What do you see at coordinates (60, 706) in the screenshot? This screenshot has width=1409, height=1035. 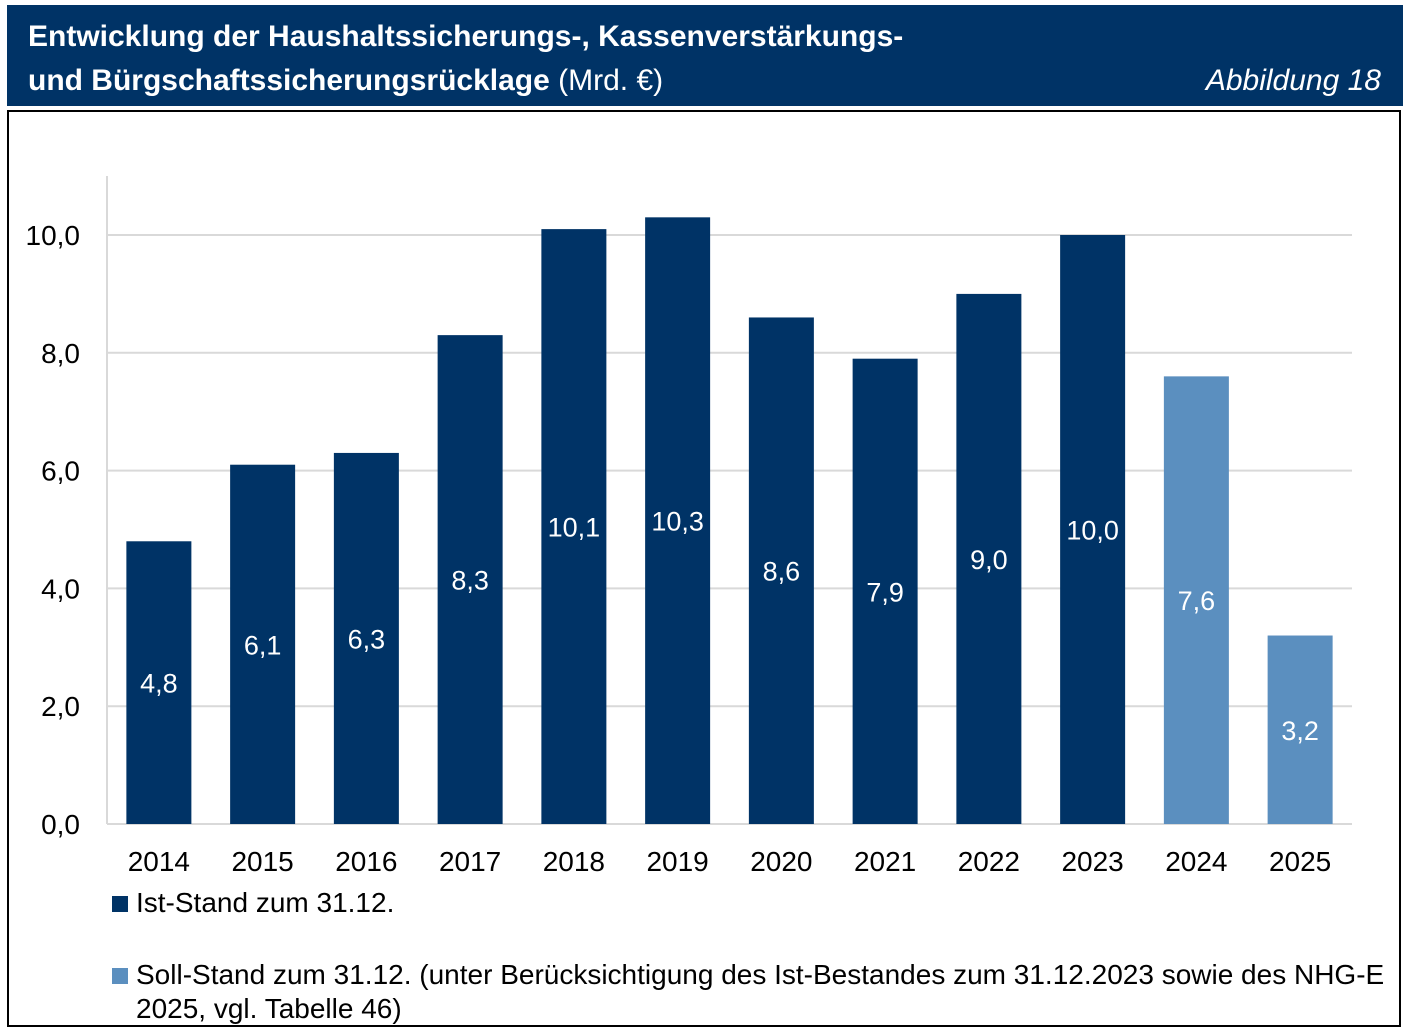 I see `y-tick-label: 2,0` at bounding box center [60, 706].